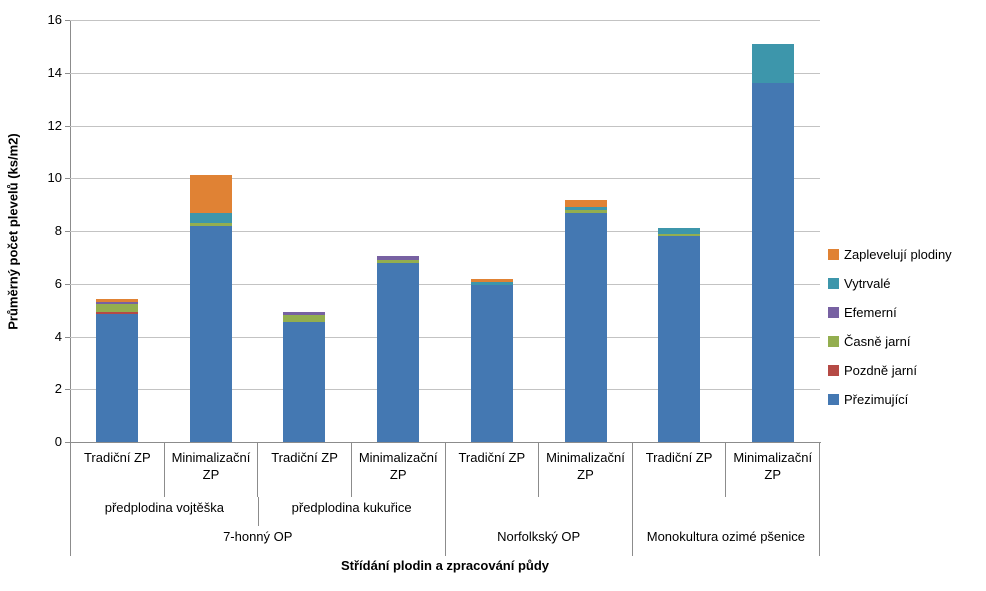  I want to click on legend-item: Vytrvalé, so click(890, 283).